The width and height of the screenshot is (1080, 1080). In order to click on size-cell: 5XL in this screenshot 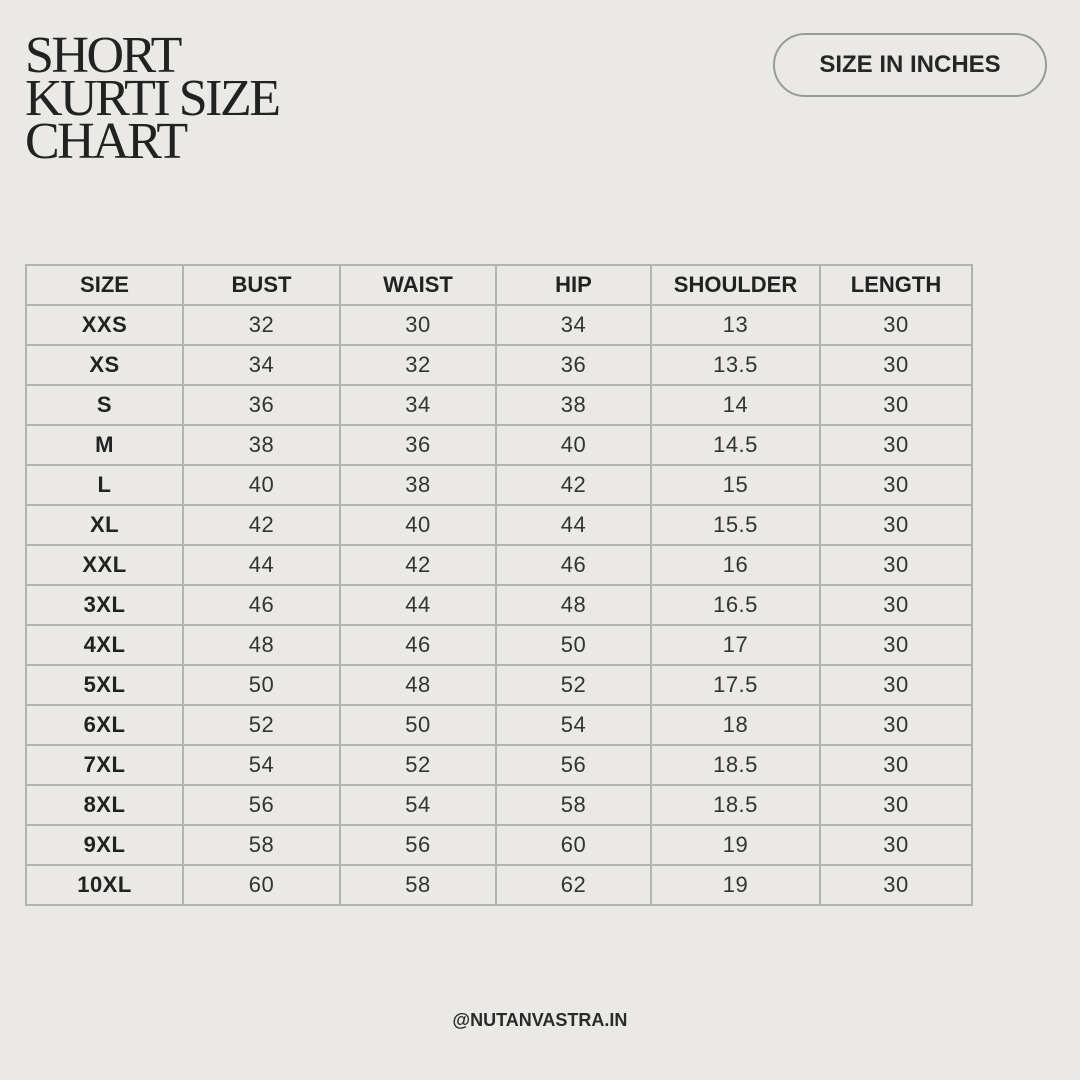, I will do `click(104, 685)`.